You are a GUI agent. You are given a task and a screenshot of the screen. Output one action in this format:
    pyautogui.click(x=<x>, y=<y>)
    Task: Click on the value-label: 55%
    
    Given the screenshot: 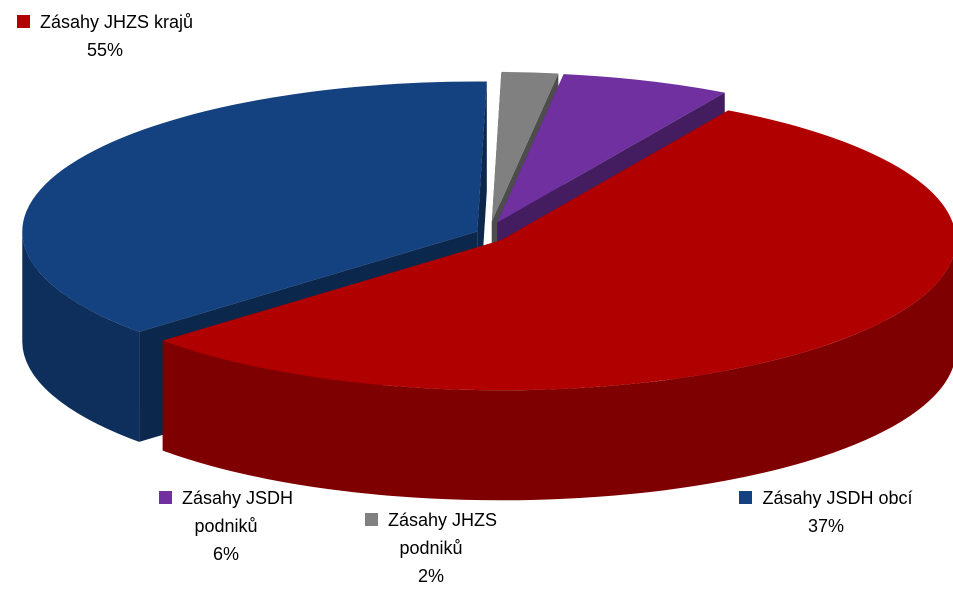 What is the action you would take?
    pyautogui.click(x=105, y=50)
    